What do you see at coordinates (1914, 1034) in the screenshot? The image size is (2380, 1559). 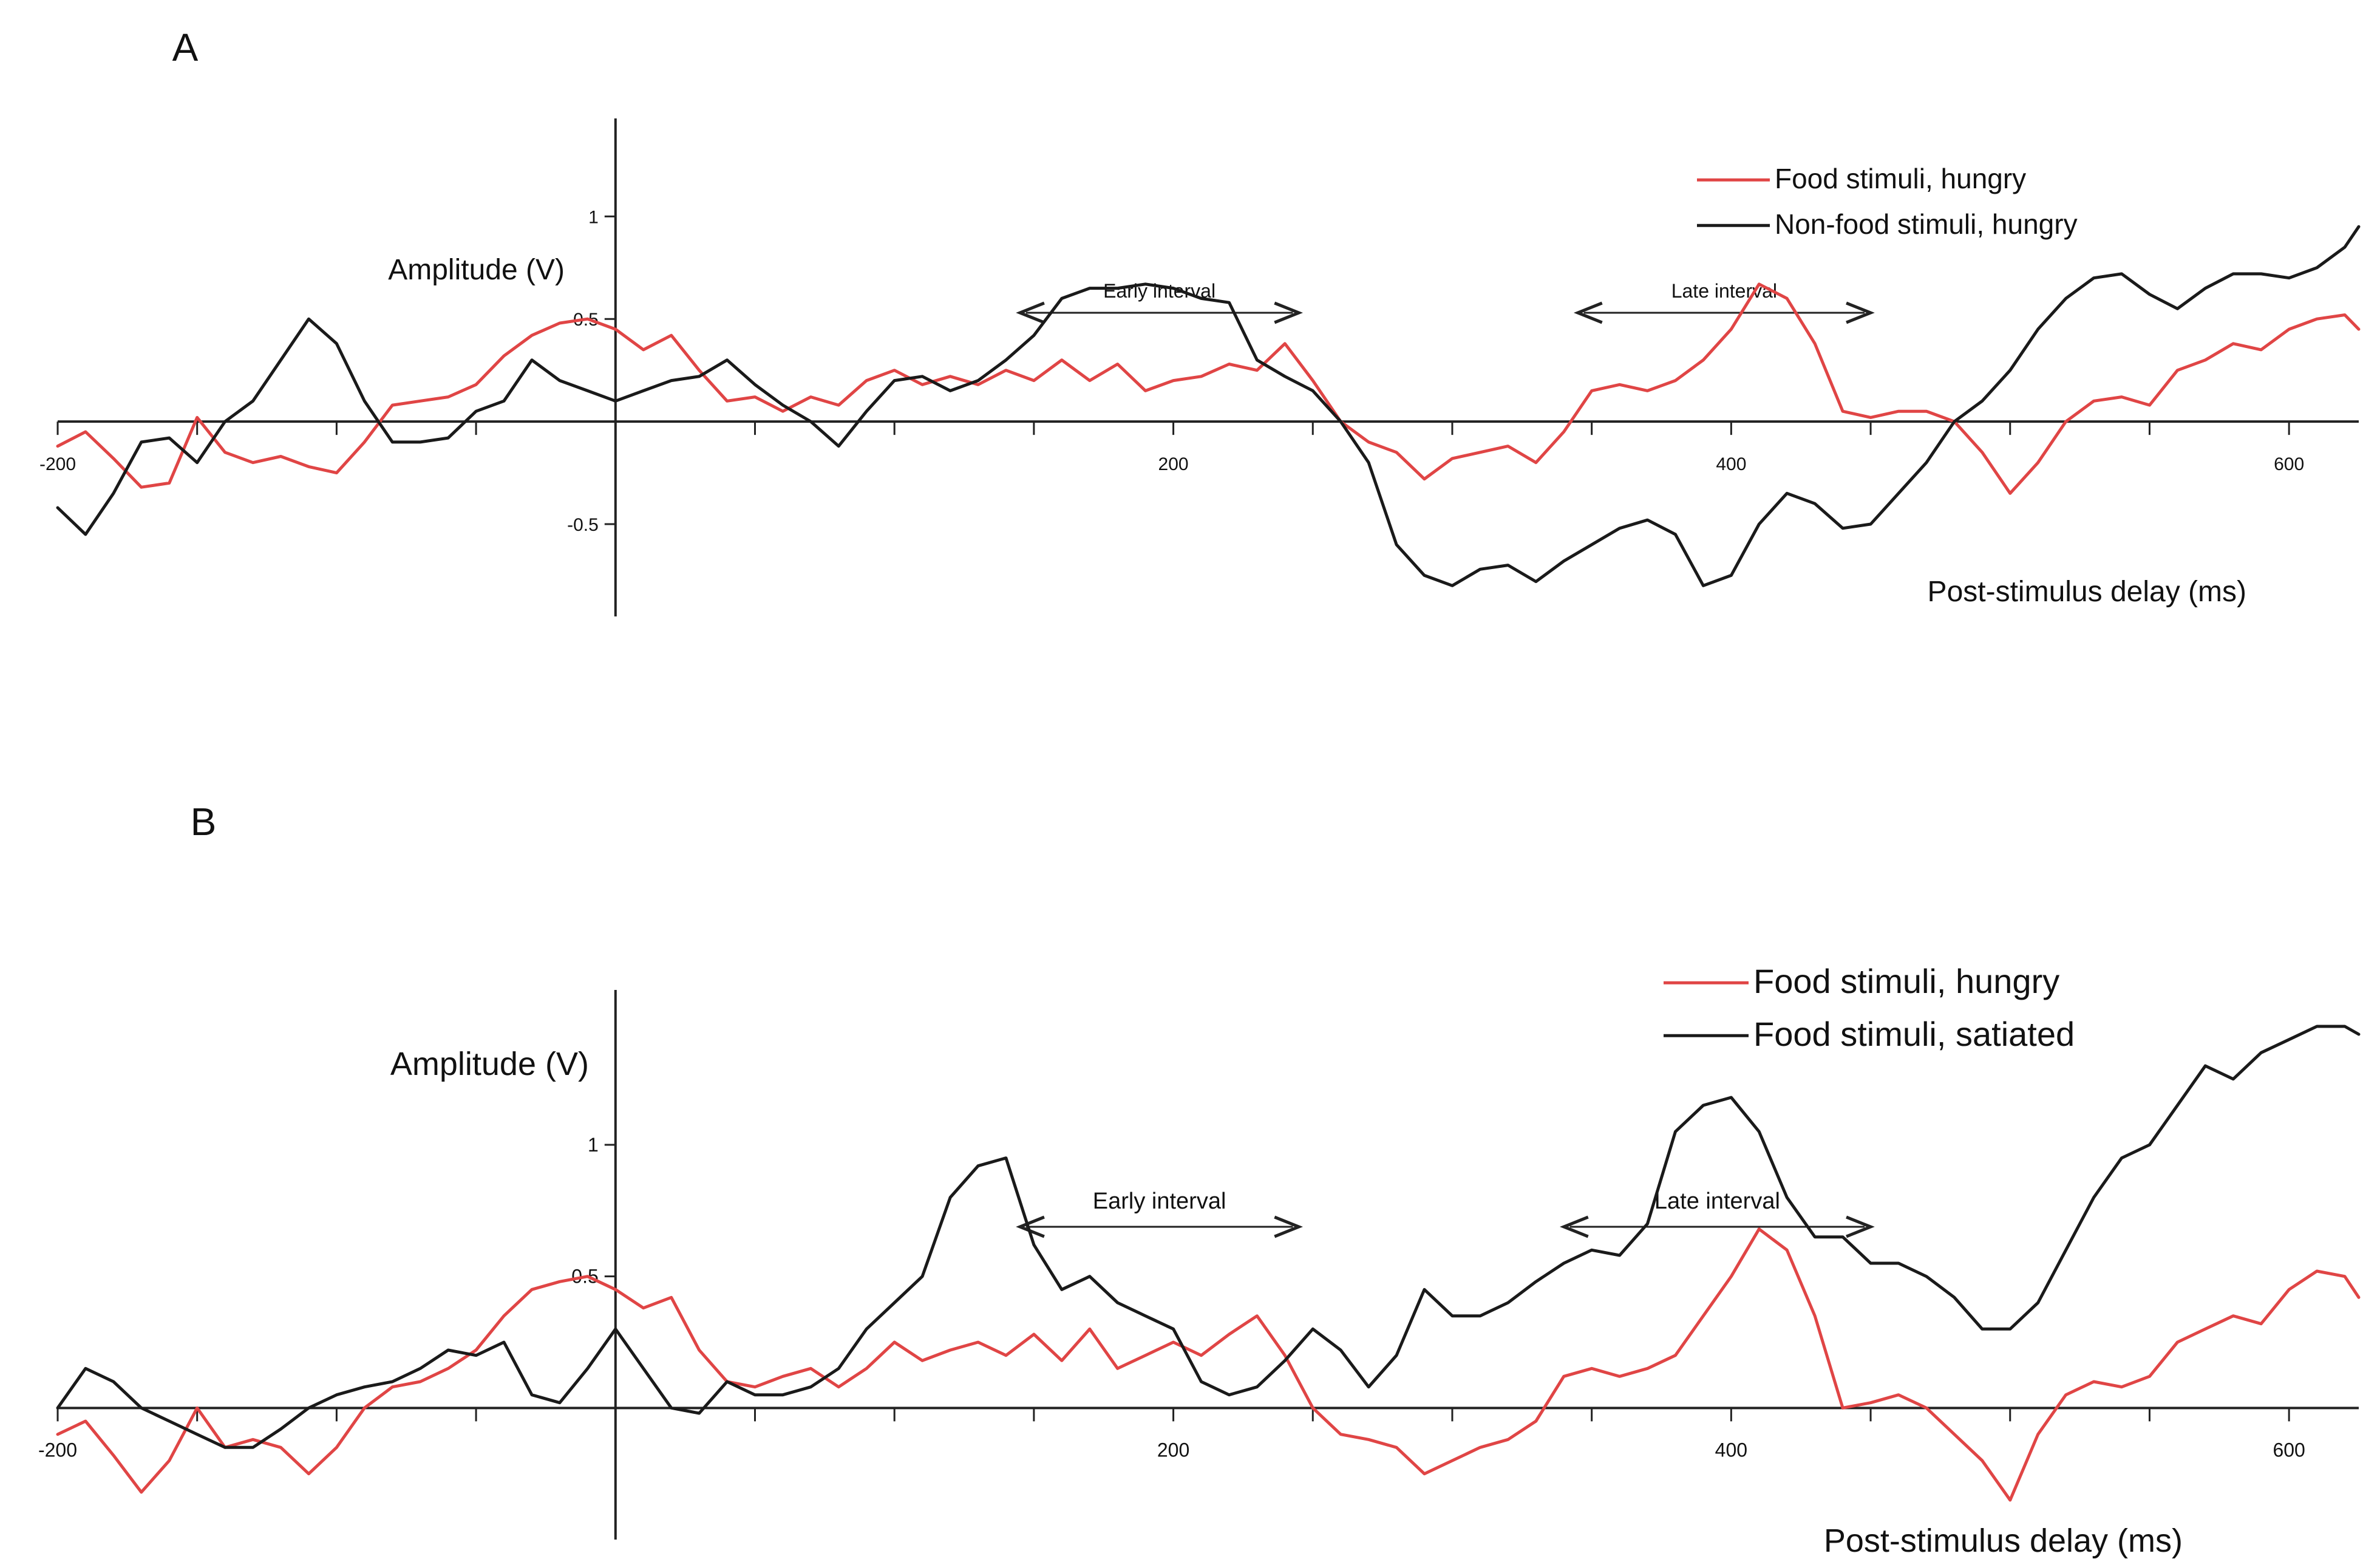 I see `legend-label: Food stimuli, satiated` at bounding box center [1914, 1034].